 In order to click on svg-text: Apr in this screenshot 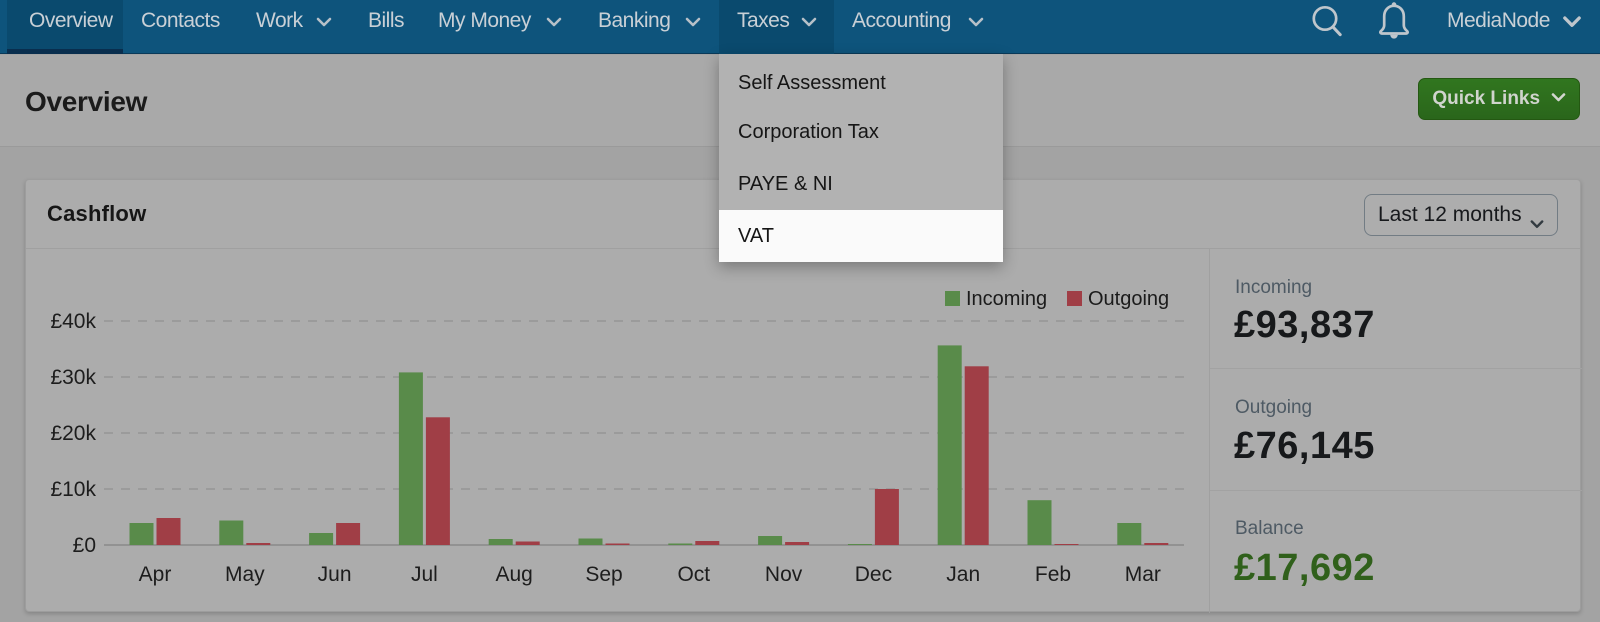, I will do `click(155, 574)`.